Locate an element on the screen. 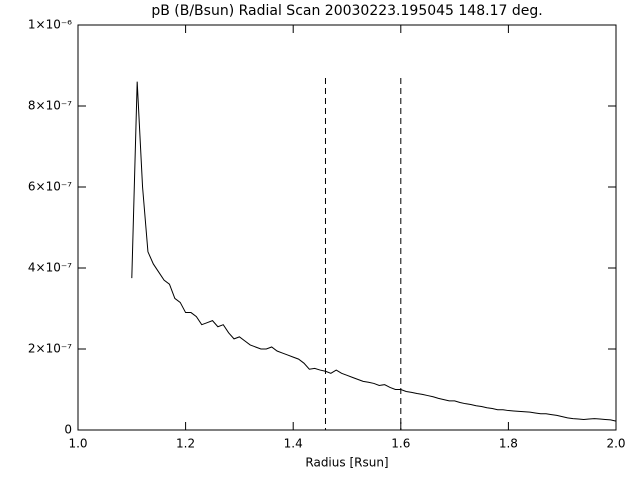 The height and width of the screenshot is (480, 640). x-tick-label: 1.4 is located at coordinates (293, 444).